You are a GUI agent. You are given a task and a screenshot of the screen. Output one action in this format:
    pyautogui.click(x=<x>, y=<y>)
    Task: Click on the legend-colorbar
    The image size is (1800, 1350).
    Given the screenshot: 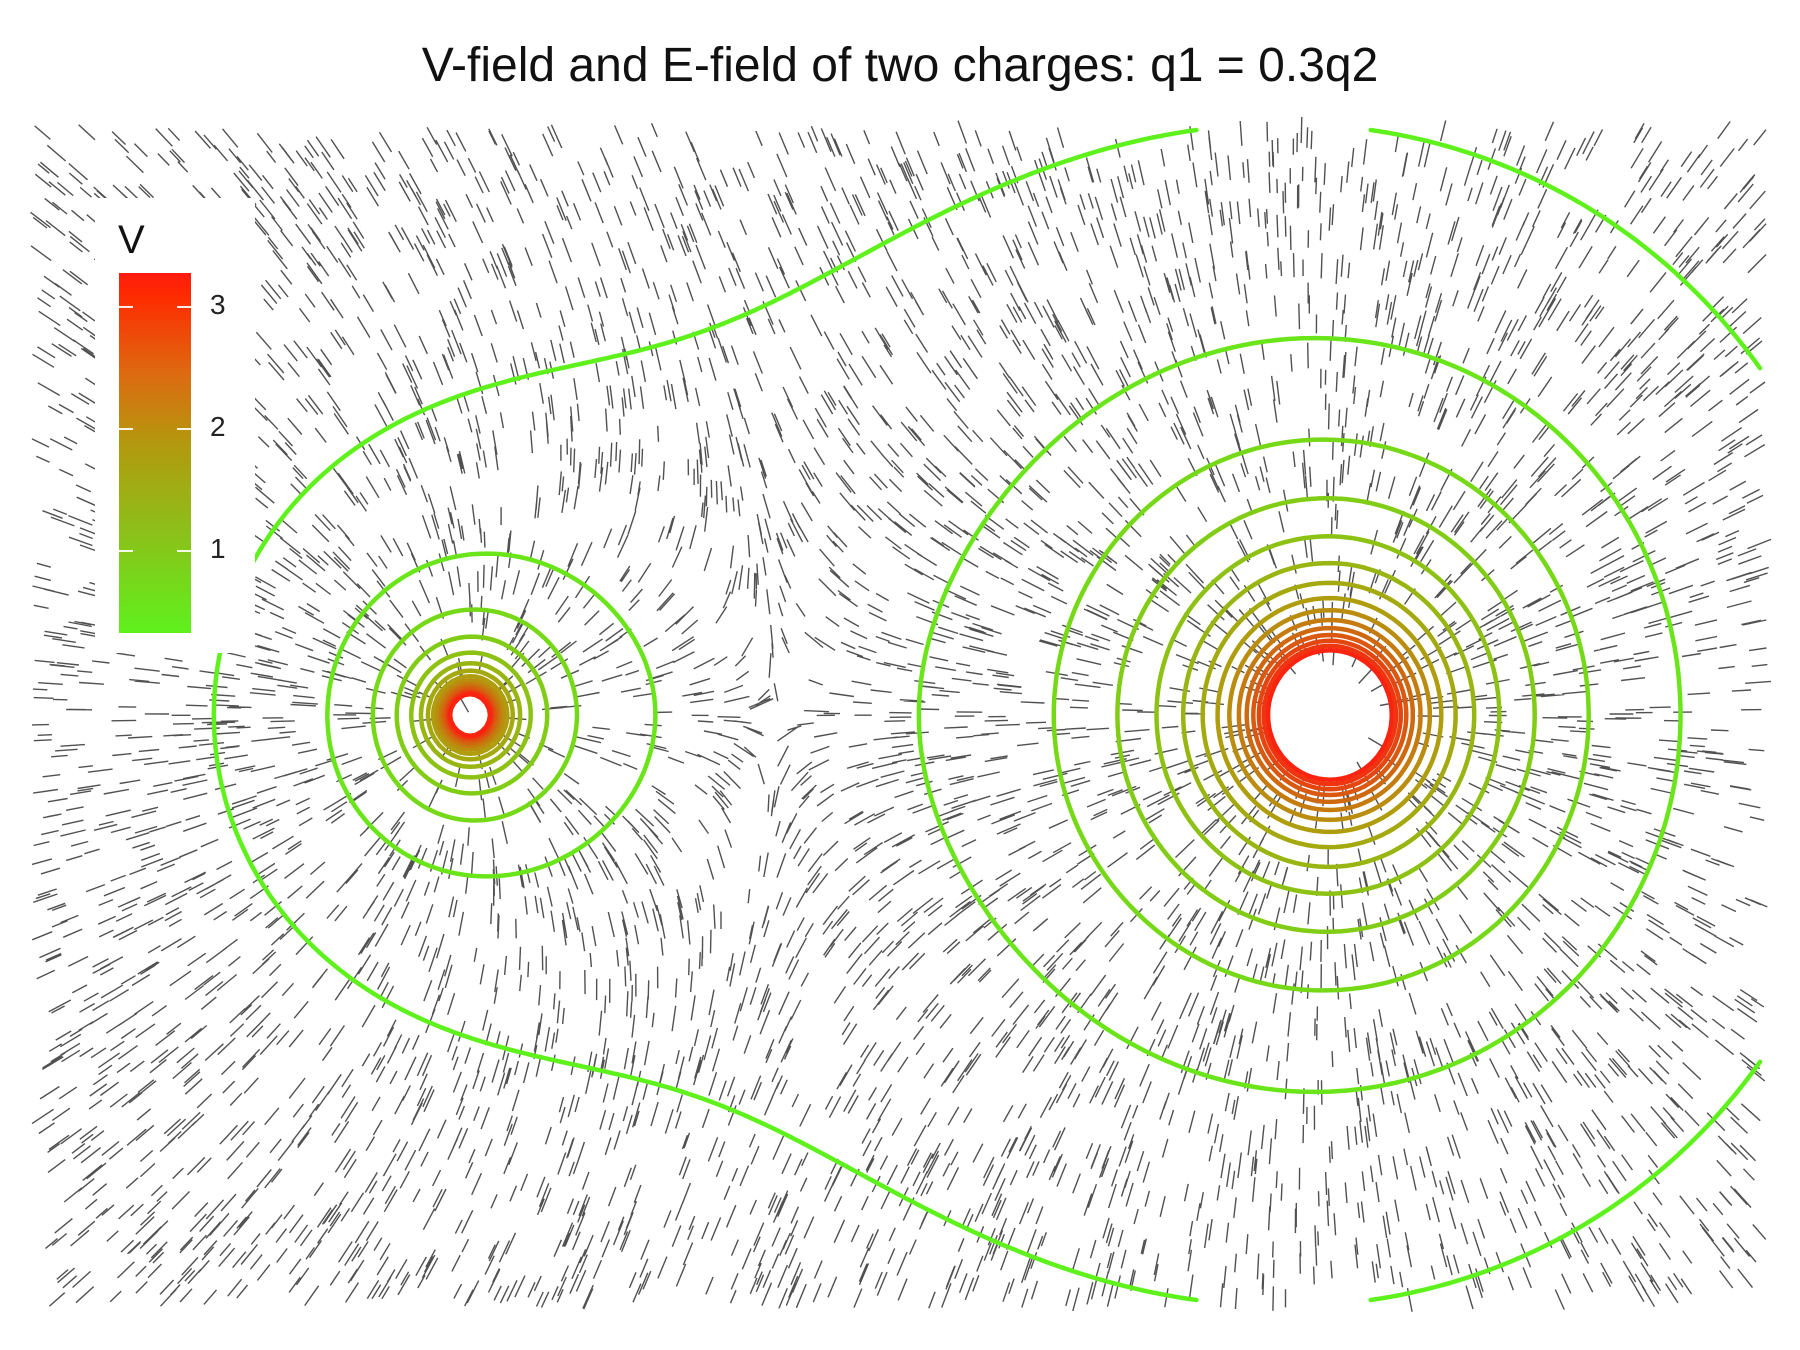 What is the action you would take?
    pyautogui.click(x=155, y=453)
    